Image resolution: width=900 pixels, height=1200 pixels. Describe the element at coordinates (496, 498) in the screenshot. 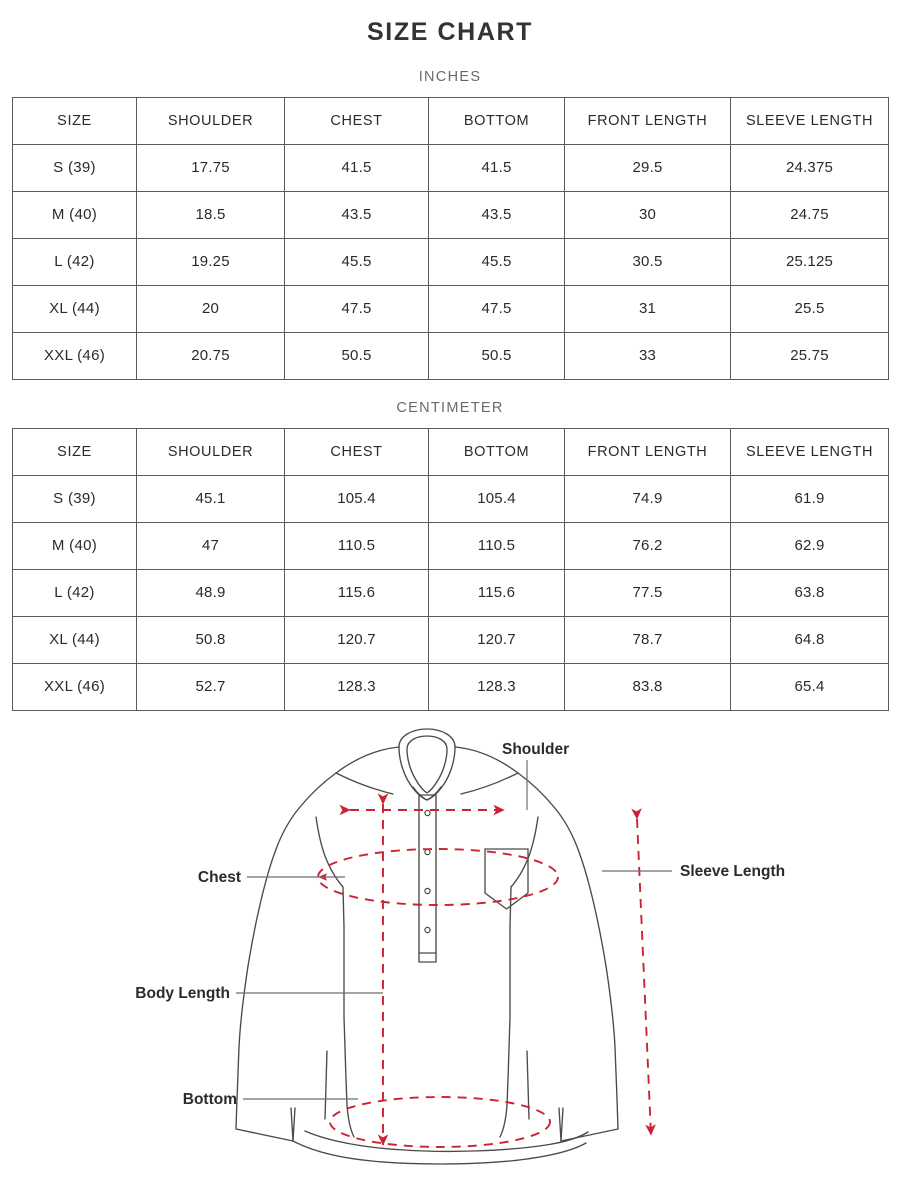

I see `cell-bottom: 105.4` at that location.